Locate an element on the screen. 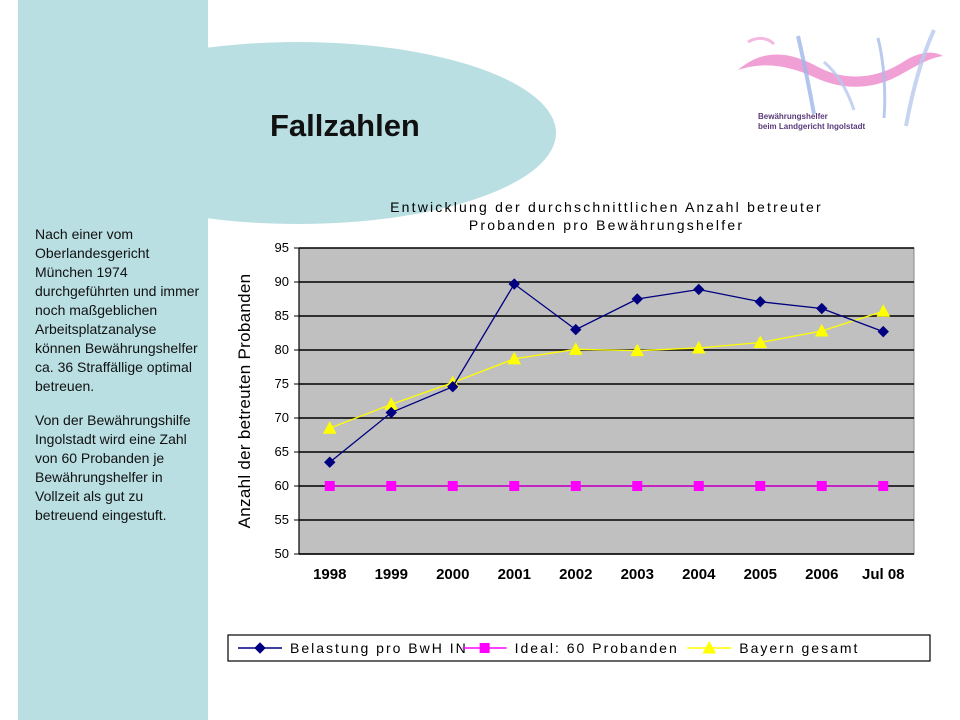 Image resolution: width=960 pixels, height=720 pixels. chart-title-line: Probanden pro Bewährungshelfer is located at coordinates (606, 225).